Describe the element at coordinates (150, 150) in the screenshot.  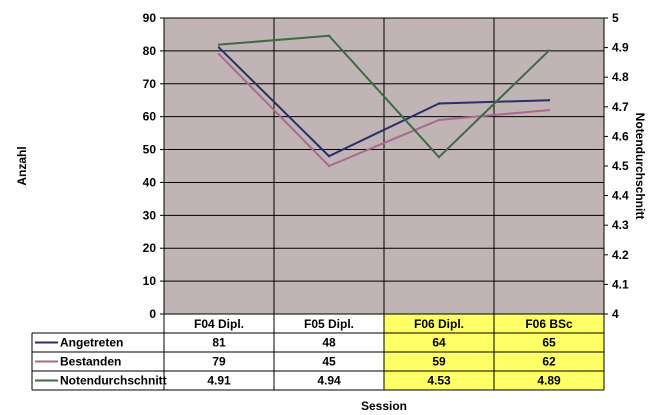
I see `y-left-tick-label: 50` at that location.